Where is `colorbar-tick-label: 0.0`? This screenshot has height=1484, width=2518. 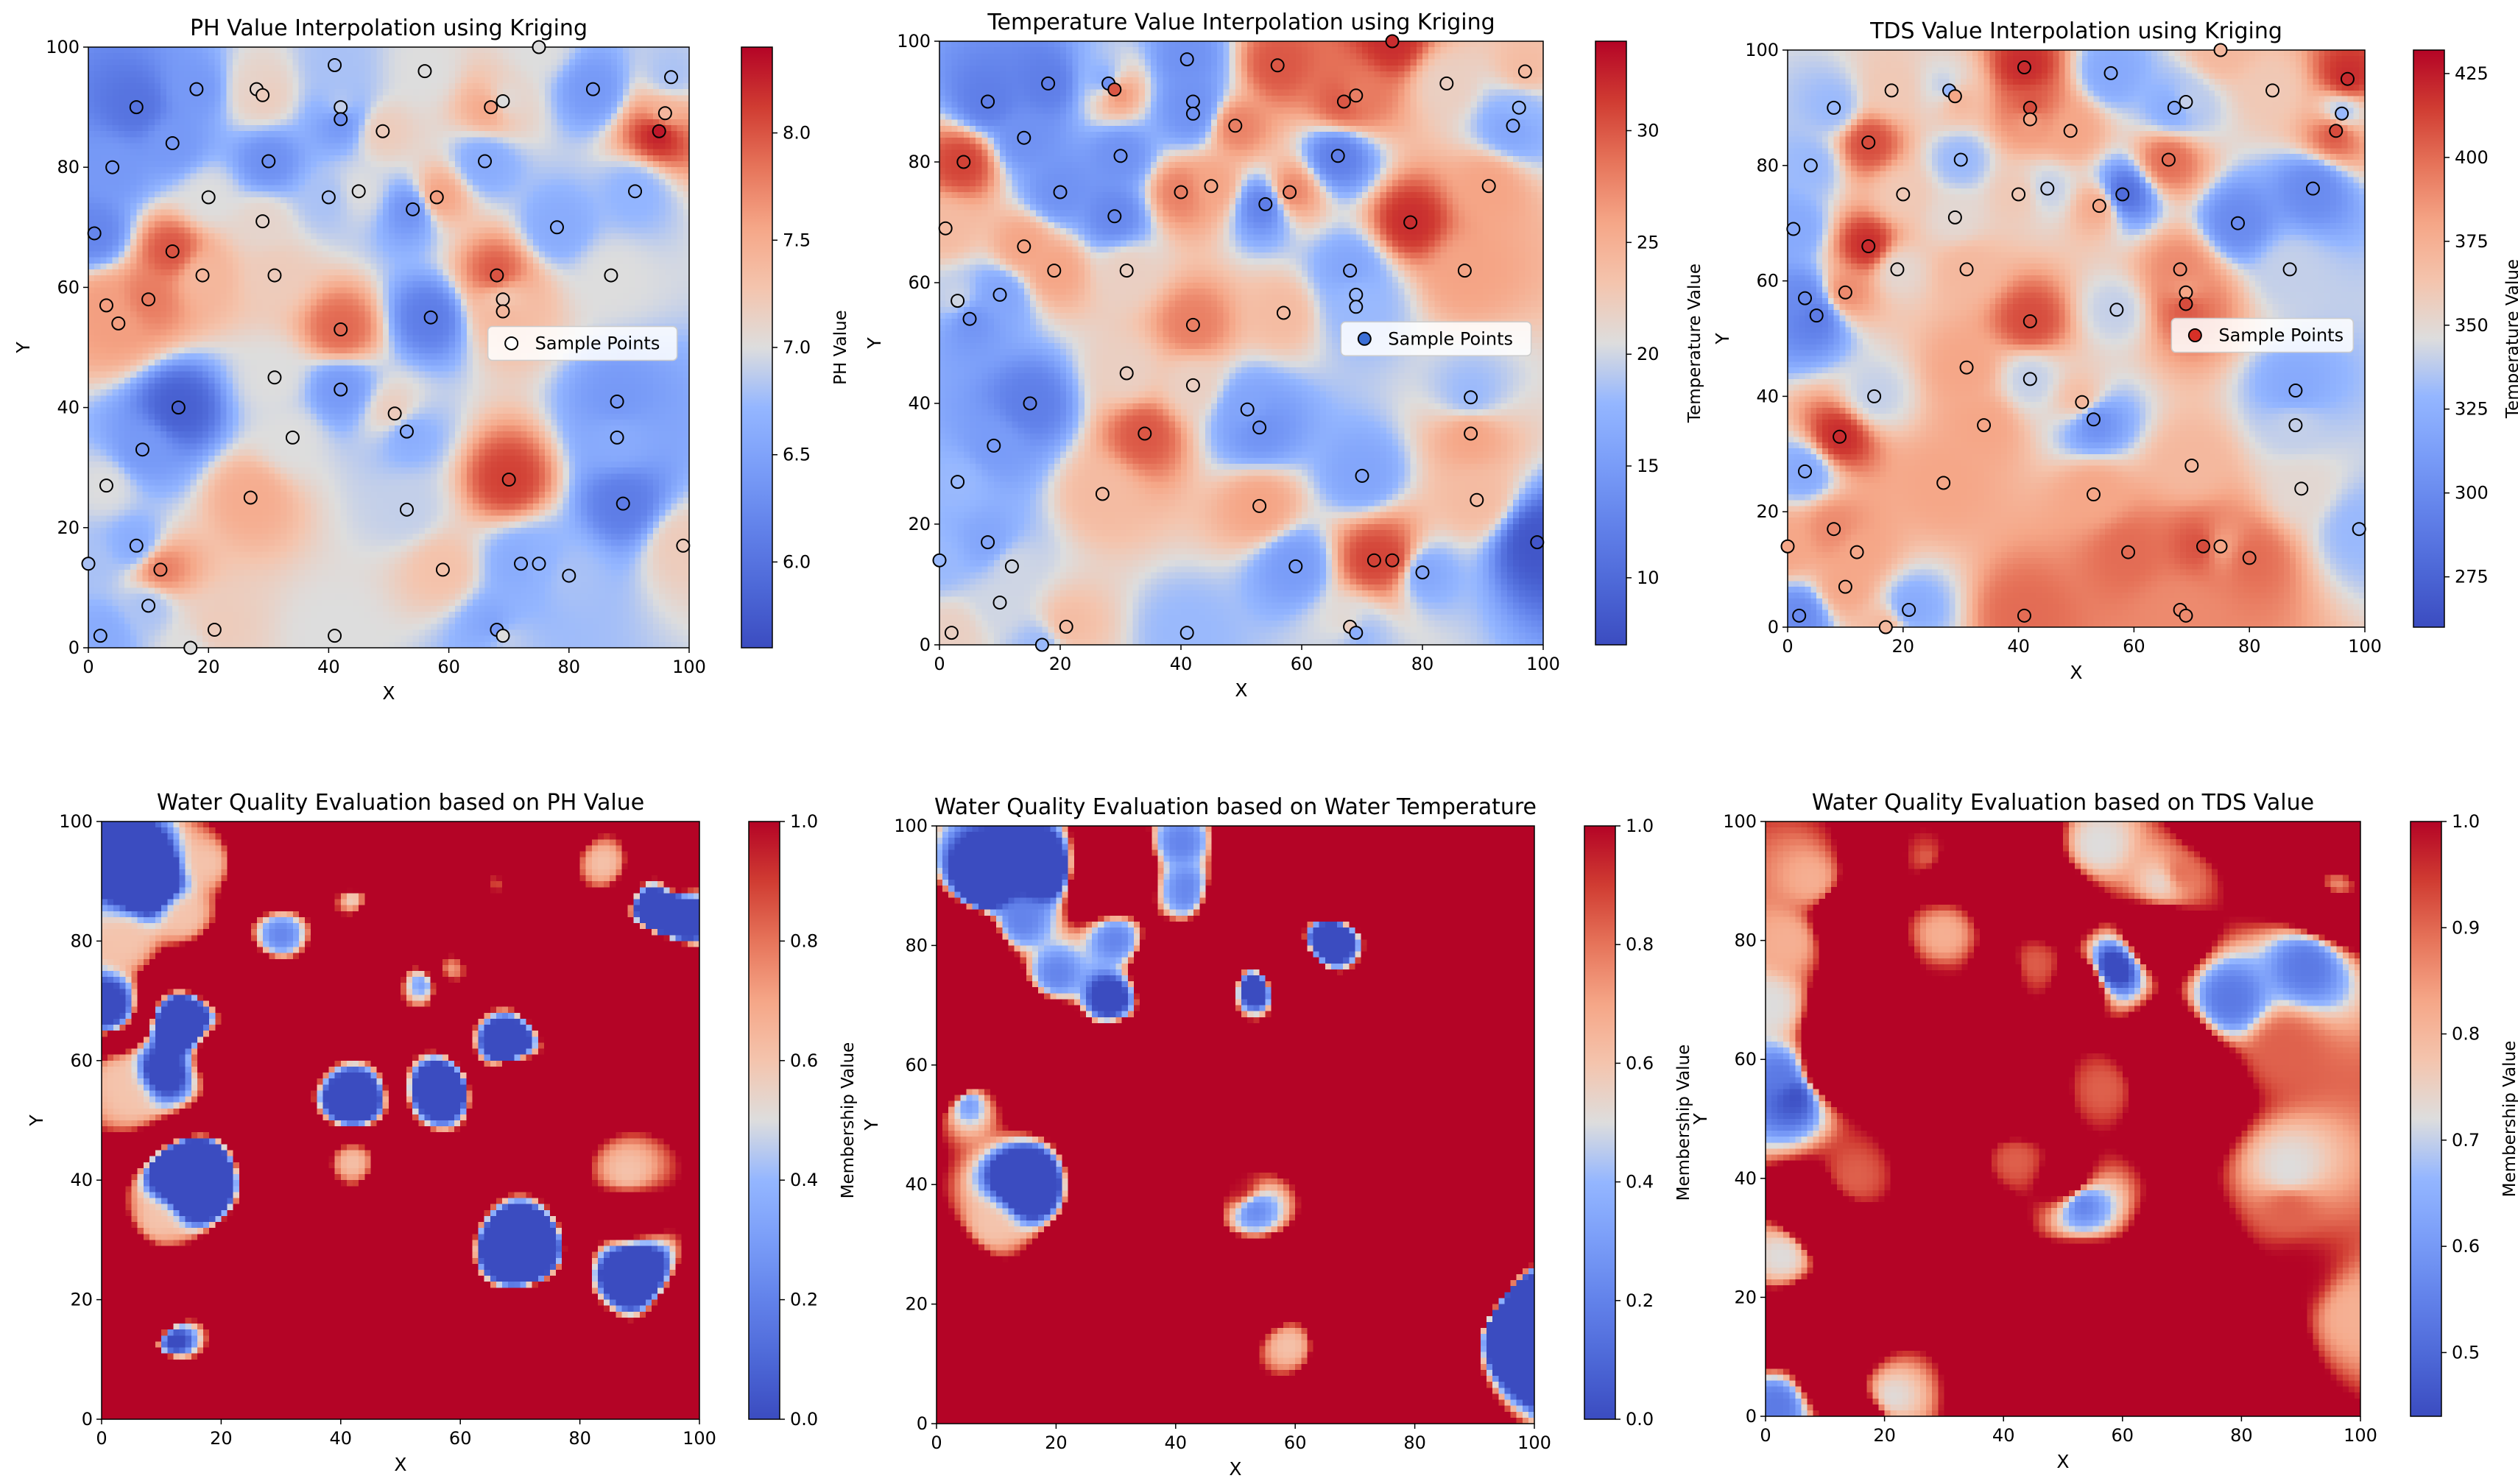
colorbar-tick-label: 0.0 is located at coordinates (1640, 1419).